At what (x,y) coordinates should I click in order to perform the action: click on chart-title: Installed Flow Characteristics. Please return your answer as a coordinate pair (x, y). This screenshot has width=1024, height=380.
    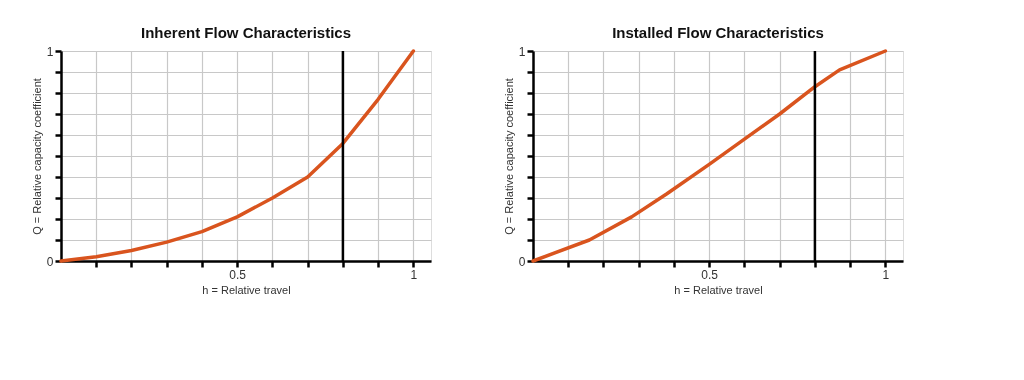
    Looking at the image, I should click on (718, 32).